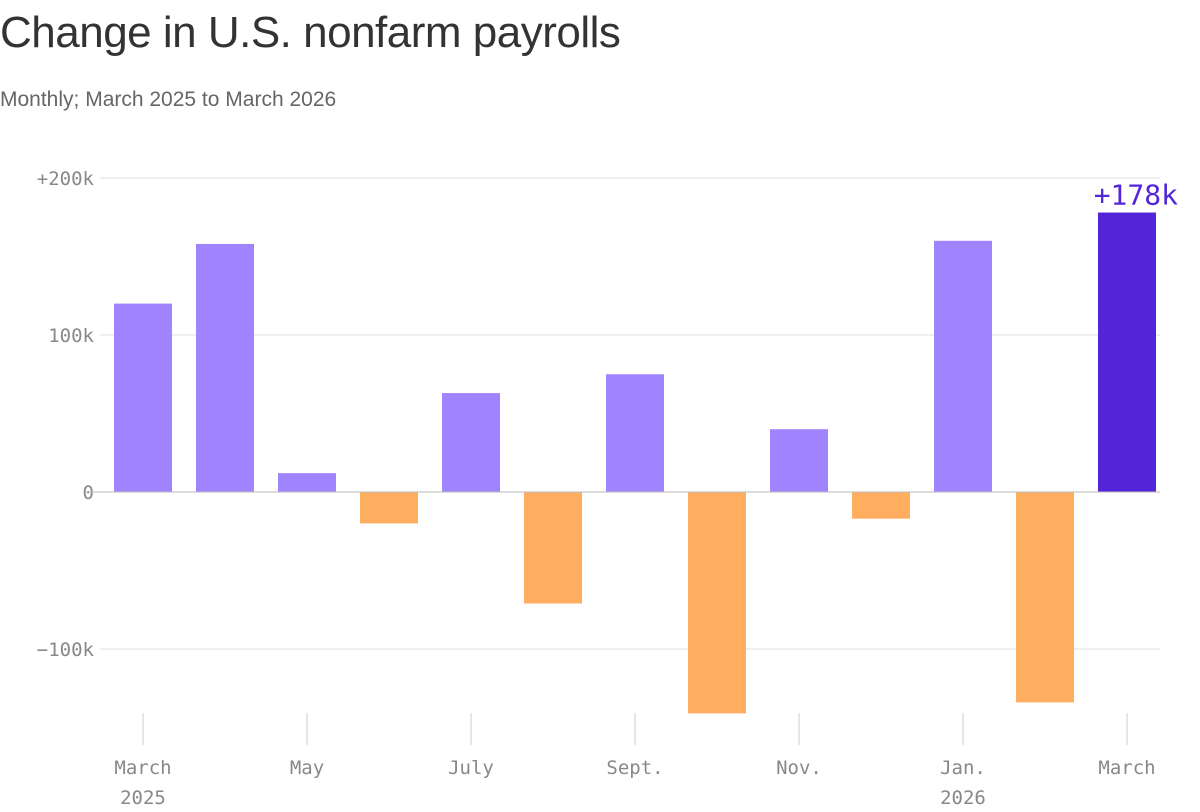  What do you see at coordinates (799, 460) in the screenshot?
I see `bar-nov-2025` at bounding box center [799, 460].